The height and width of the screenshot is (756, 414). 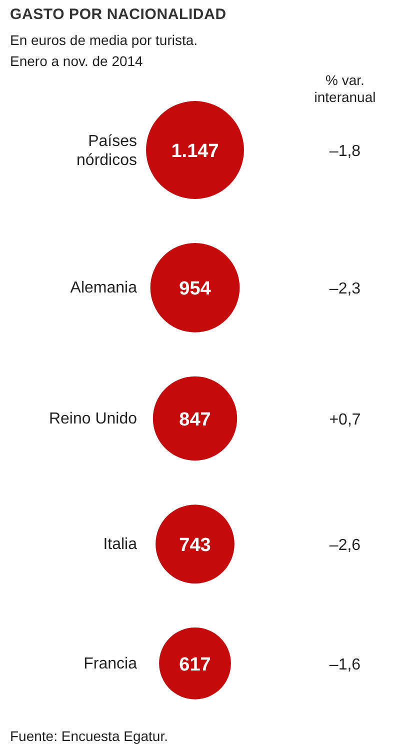 I want to click on data-label: 954, so click(x=195, y=289).